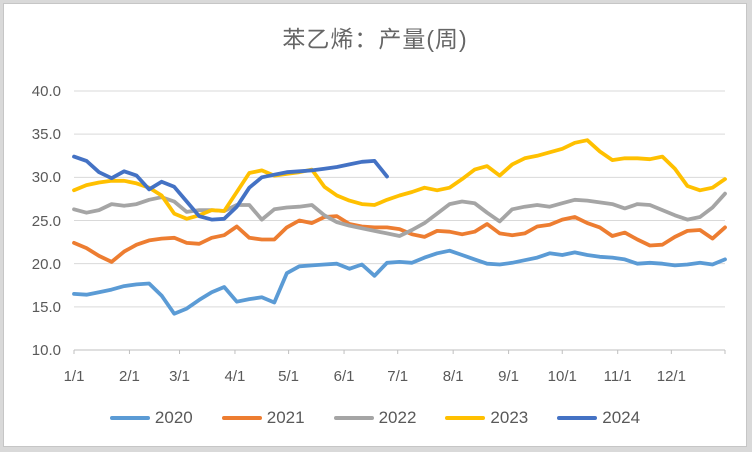 The image size is (752, 452). Describe the element at coordinates (179, 376) in the screenshot. I see `x-axis-label: 3/1` at that location.